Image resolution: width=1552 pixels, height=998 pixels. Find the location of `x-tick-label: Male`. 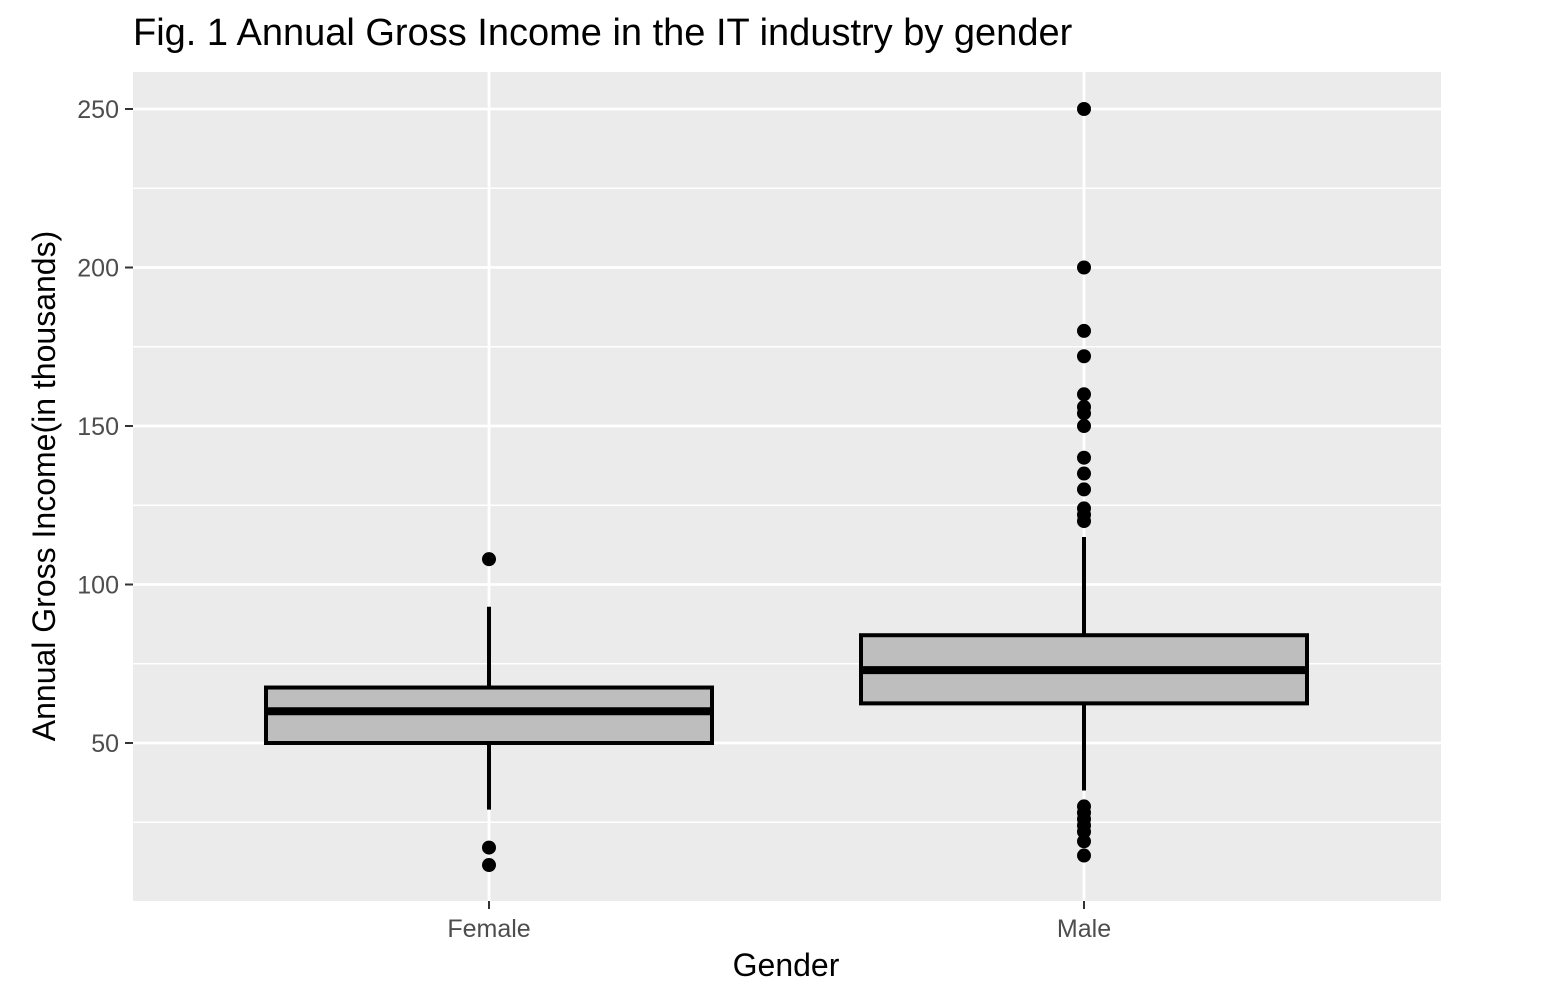

x-tick-label: Male is located at coordinates (1084, 929).